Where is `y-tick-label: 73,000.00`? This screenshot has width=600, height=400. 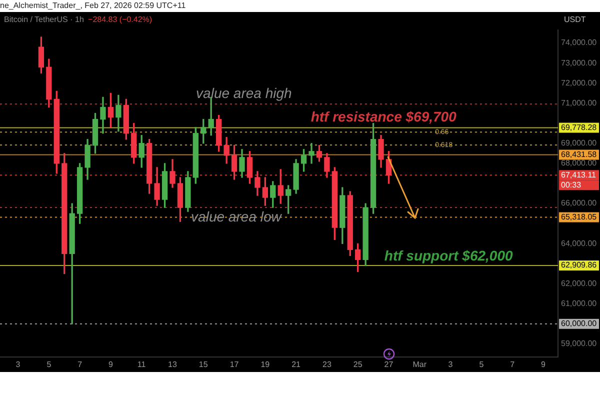 y-tick-label: 73,000.00 is located at coordinates (579, 63).